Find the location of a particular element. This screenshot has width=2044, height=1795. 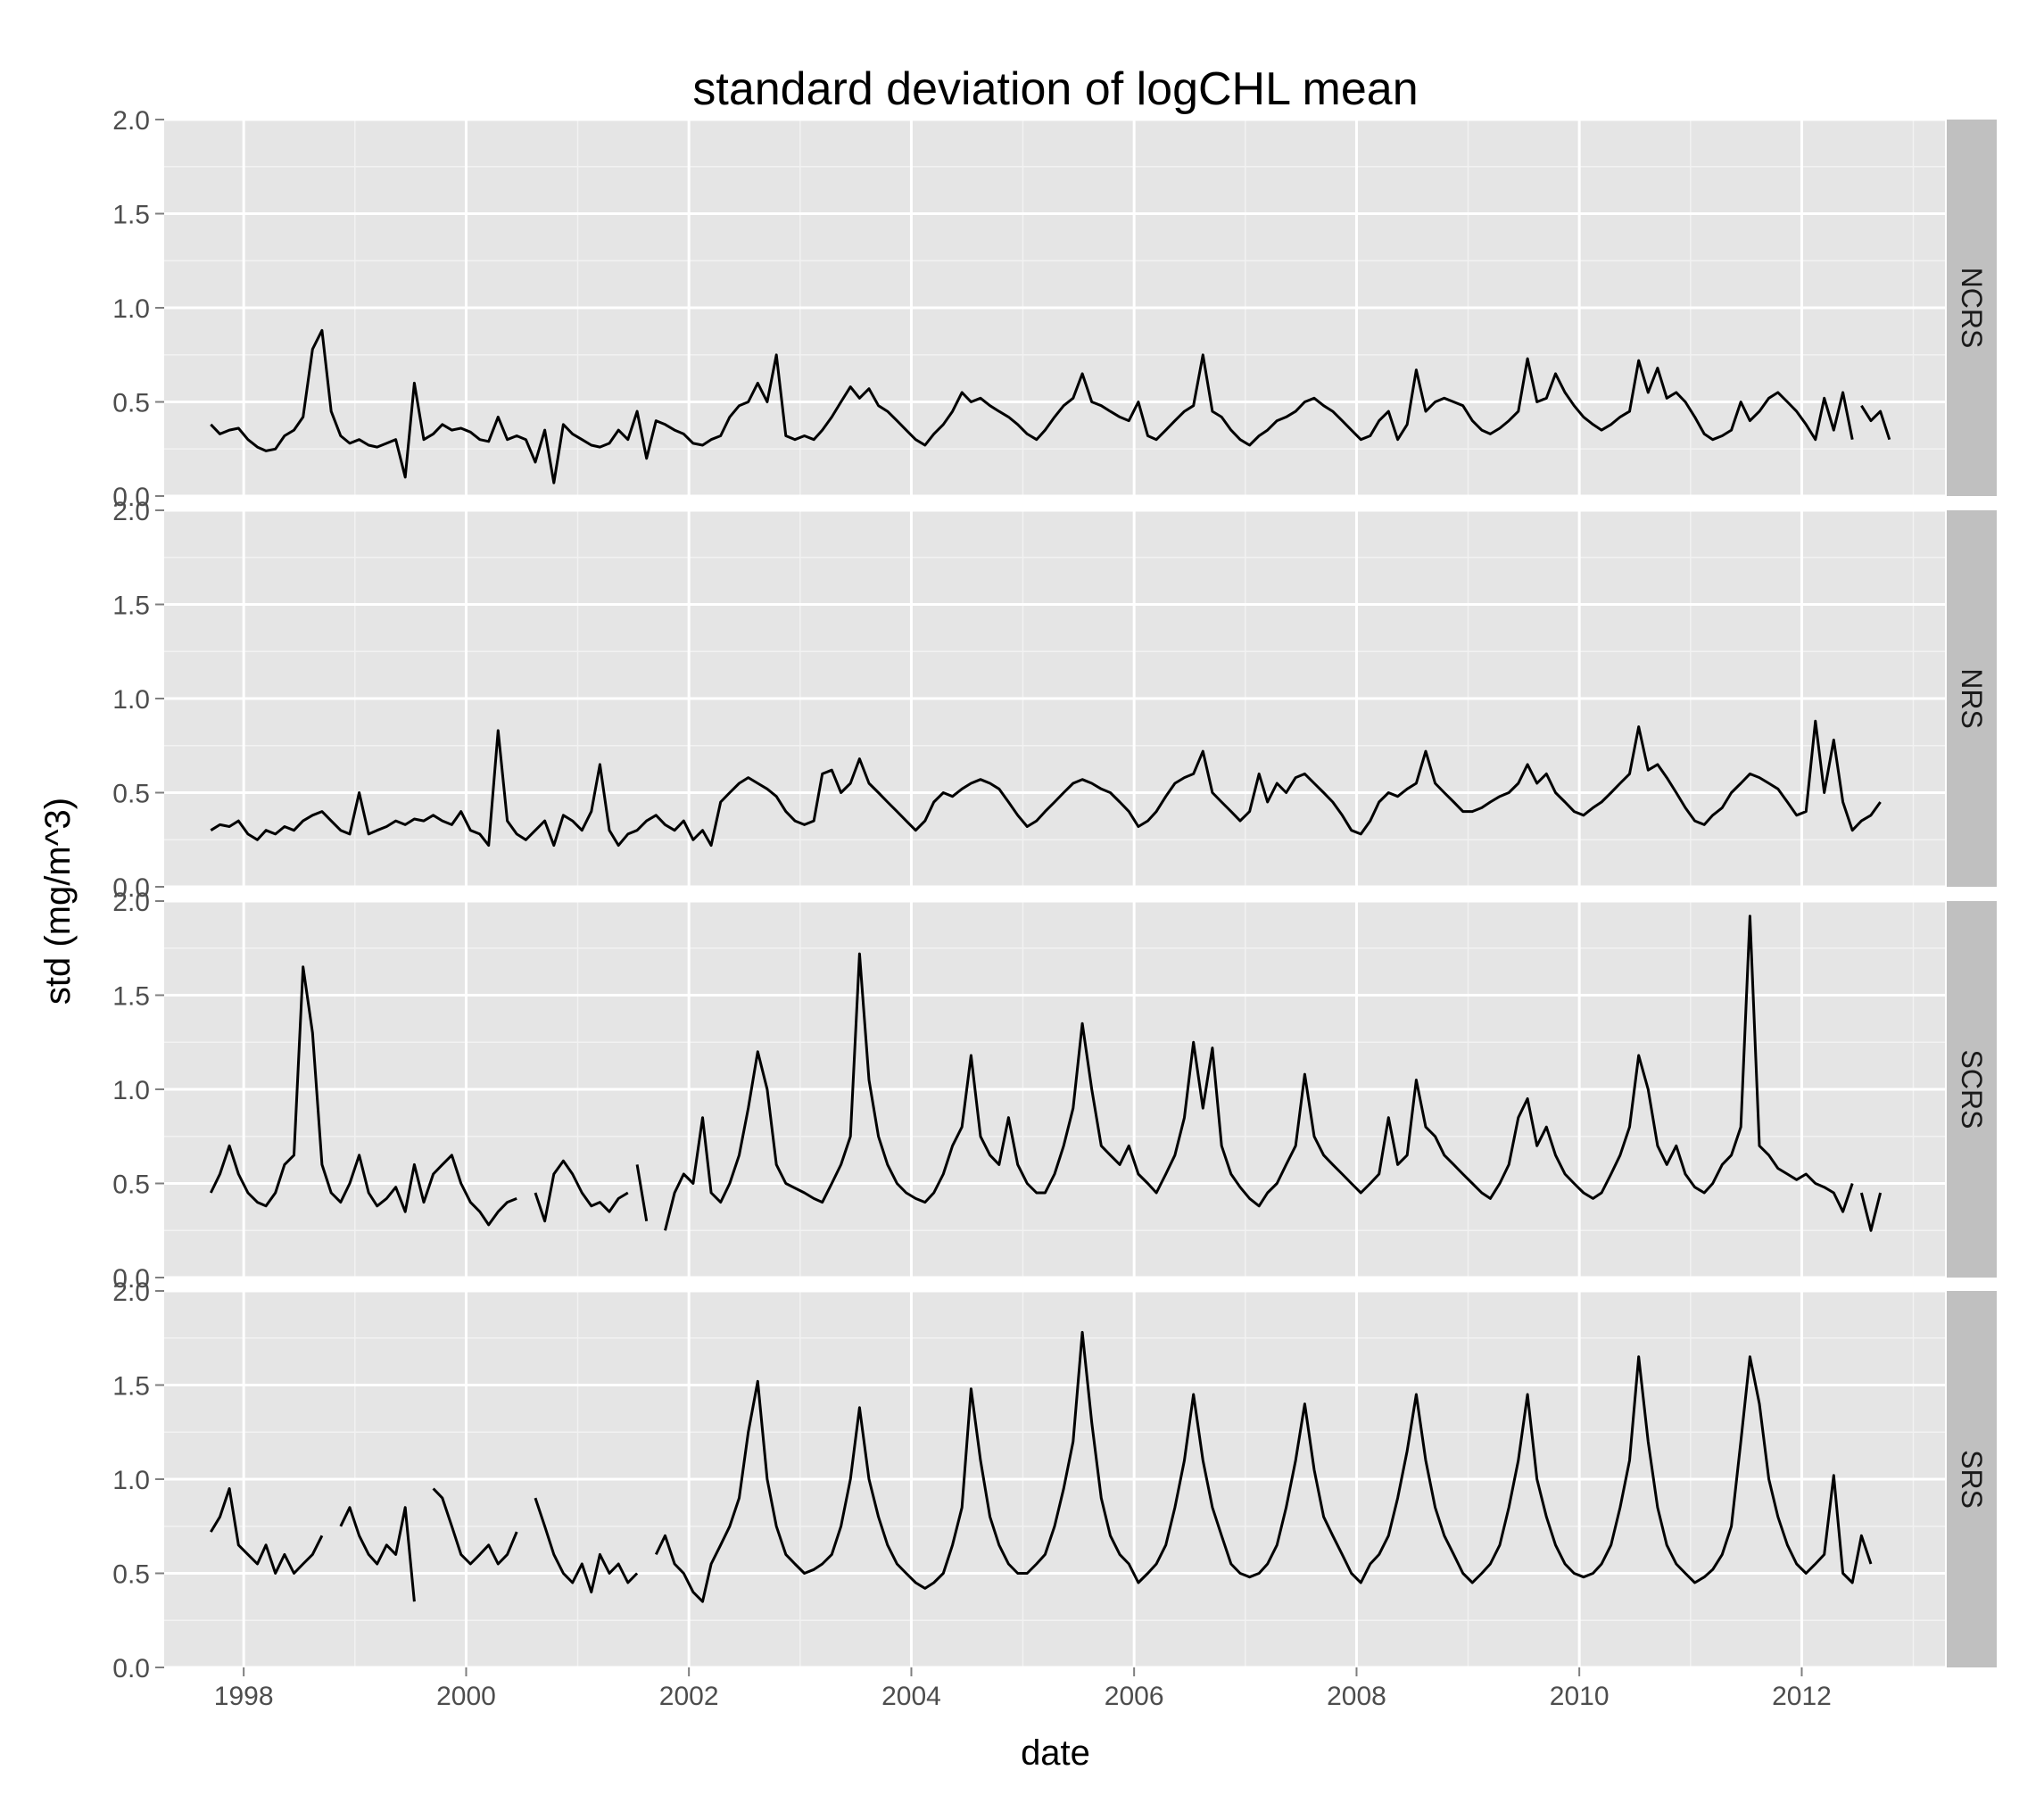

facet-strip-label: SRS is located at coordinates (1972, 1479).